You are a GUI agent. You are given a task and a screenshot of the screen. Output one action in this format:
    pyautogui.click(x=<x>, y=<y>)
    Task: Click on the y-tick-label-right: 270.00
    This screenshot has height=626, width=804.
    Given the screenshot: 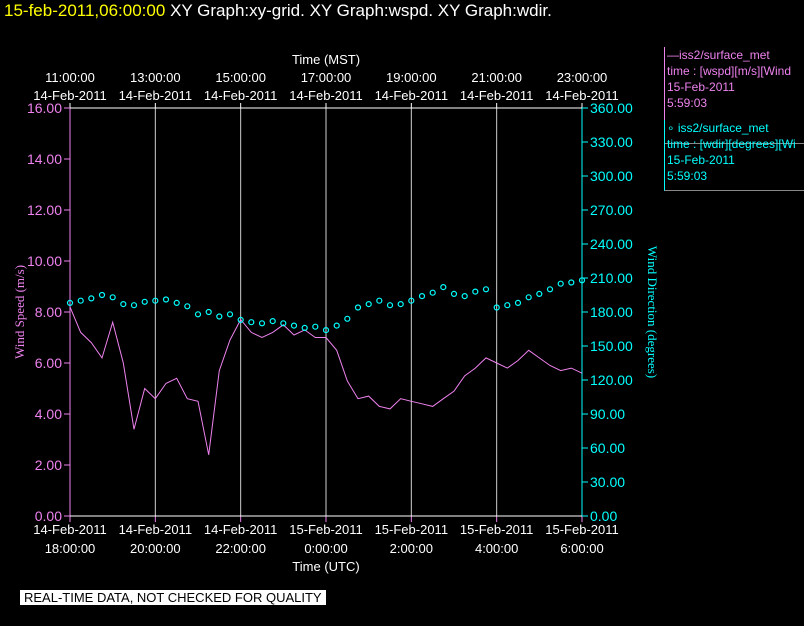 What is the action you would take?
    pyautogui.click(x=611, y=210)
    